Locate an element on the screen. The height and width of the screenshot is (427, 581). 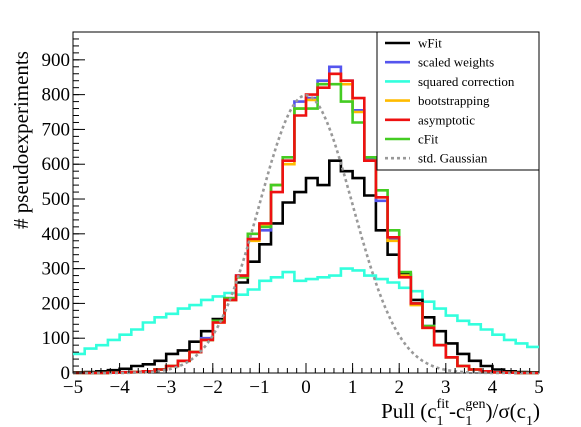
y-tick-label: 900 is located at coordinates (56, 60).